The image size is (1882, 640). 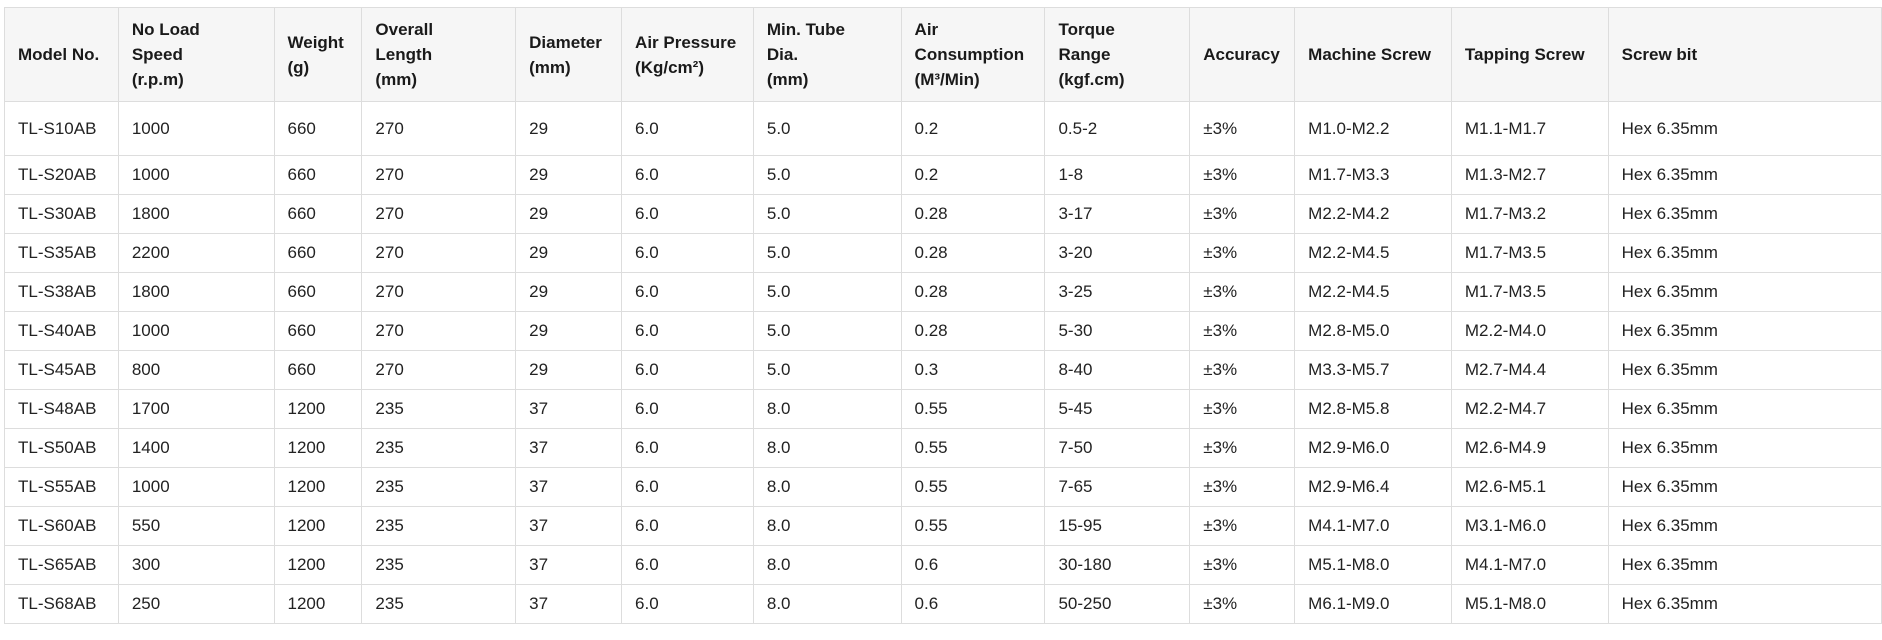 What do you see at coordinates (1529, 565) in the screenshot?
I see `cell-tapping-screw: M4.1-M7.0` at bounding box center [1529, 565].